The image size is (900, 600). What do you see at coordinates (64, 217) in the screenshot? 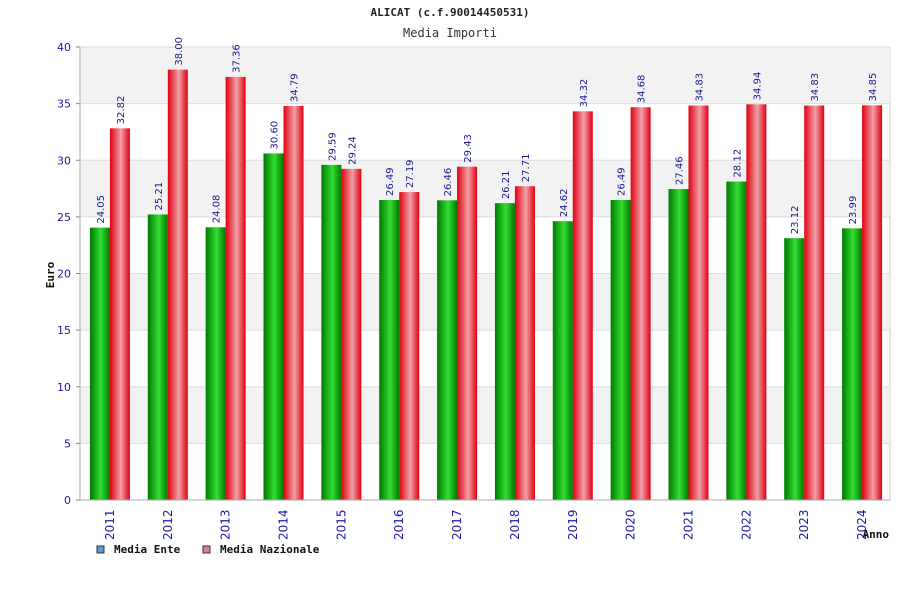
I see `y-tick-label: 25` at bounding box center [64, 217].